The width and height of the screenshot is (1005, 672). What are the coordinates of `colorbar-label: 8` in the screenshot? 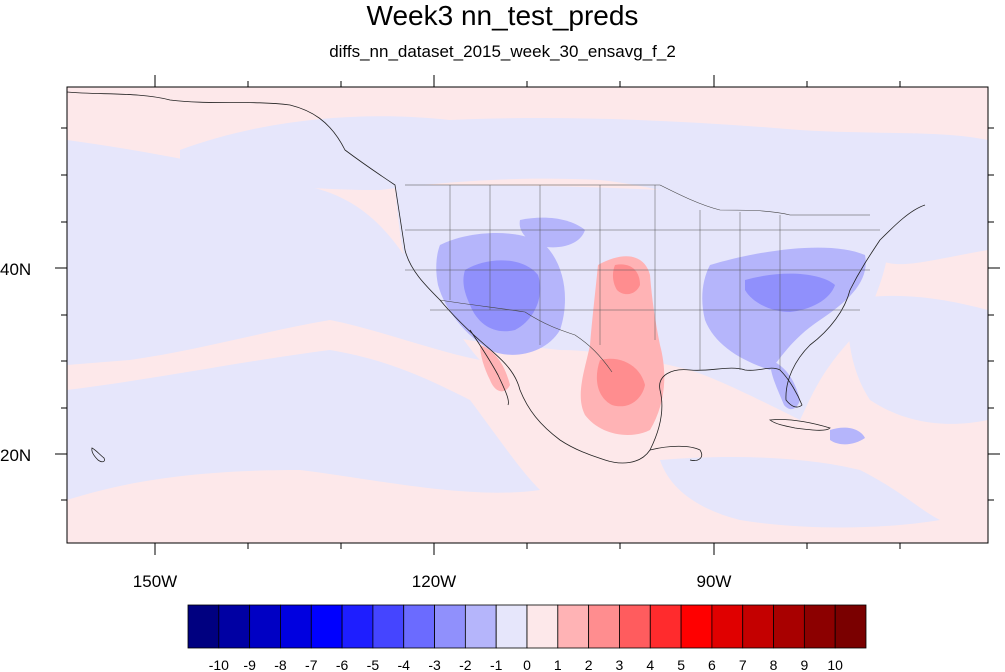 It's located at (774, 664).